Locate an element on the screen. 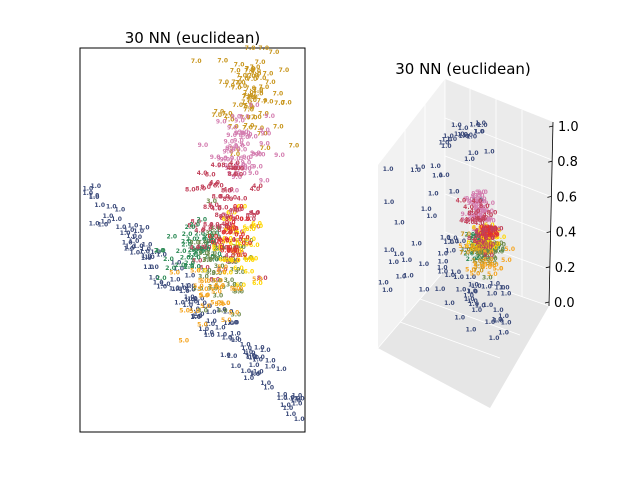 This screenshot has height=480, width=640. chart-3d-point-60: 1.0 is located at coordinates (503, 332).